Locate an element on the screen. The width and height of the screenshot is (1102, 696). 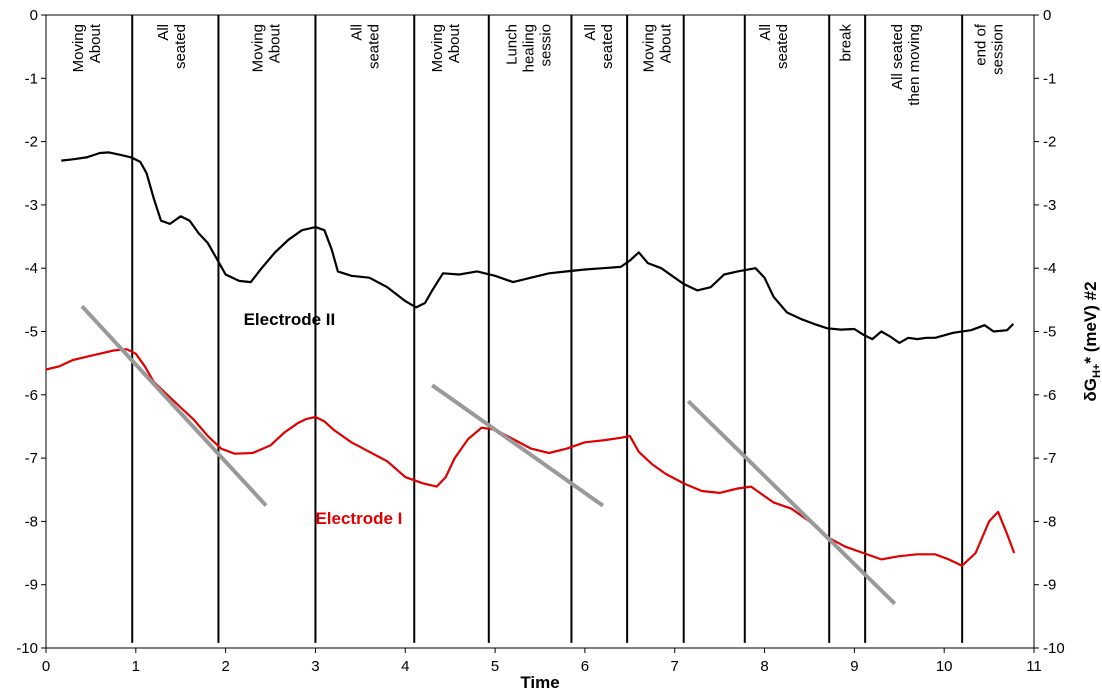
y-tick-left-label: -10 is located at coordinates (27, 648).